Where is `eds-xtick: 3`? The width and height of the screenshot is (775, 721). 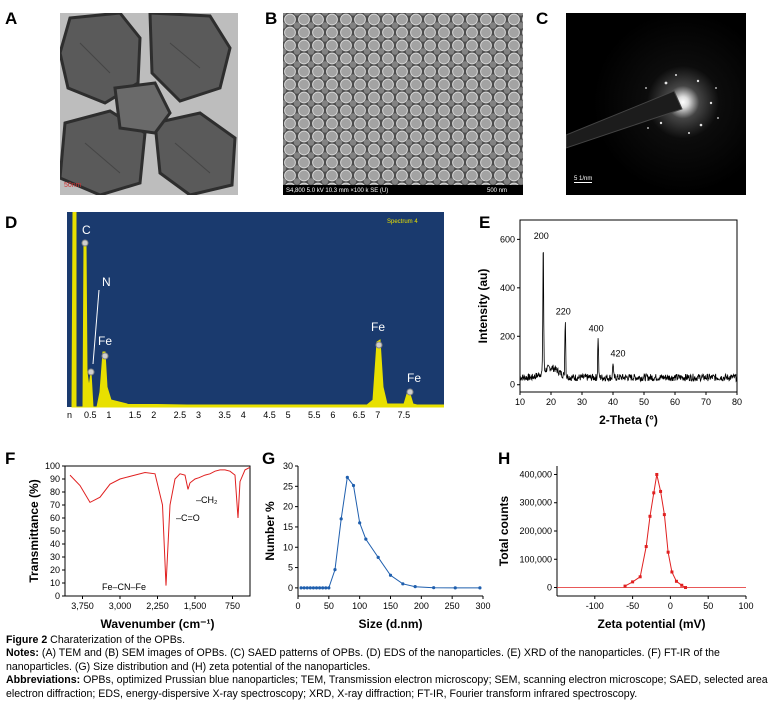
eds-xtick: 3 is located at coordinates (198, 415).